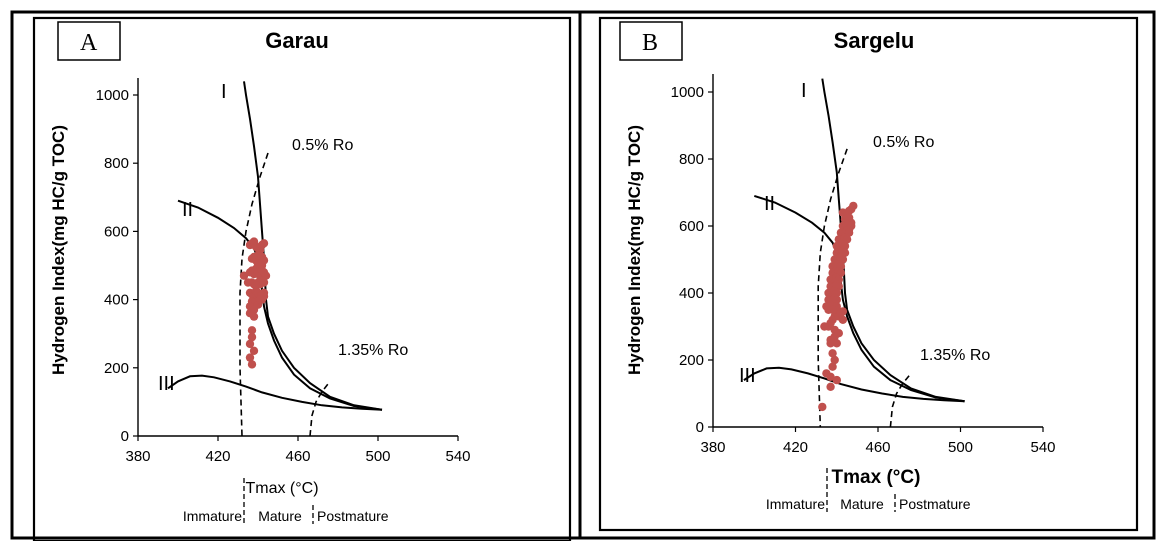  I want to click on panel-a-letter: A, so click(89, 43).